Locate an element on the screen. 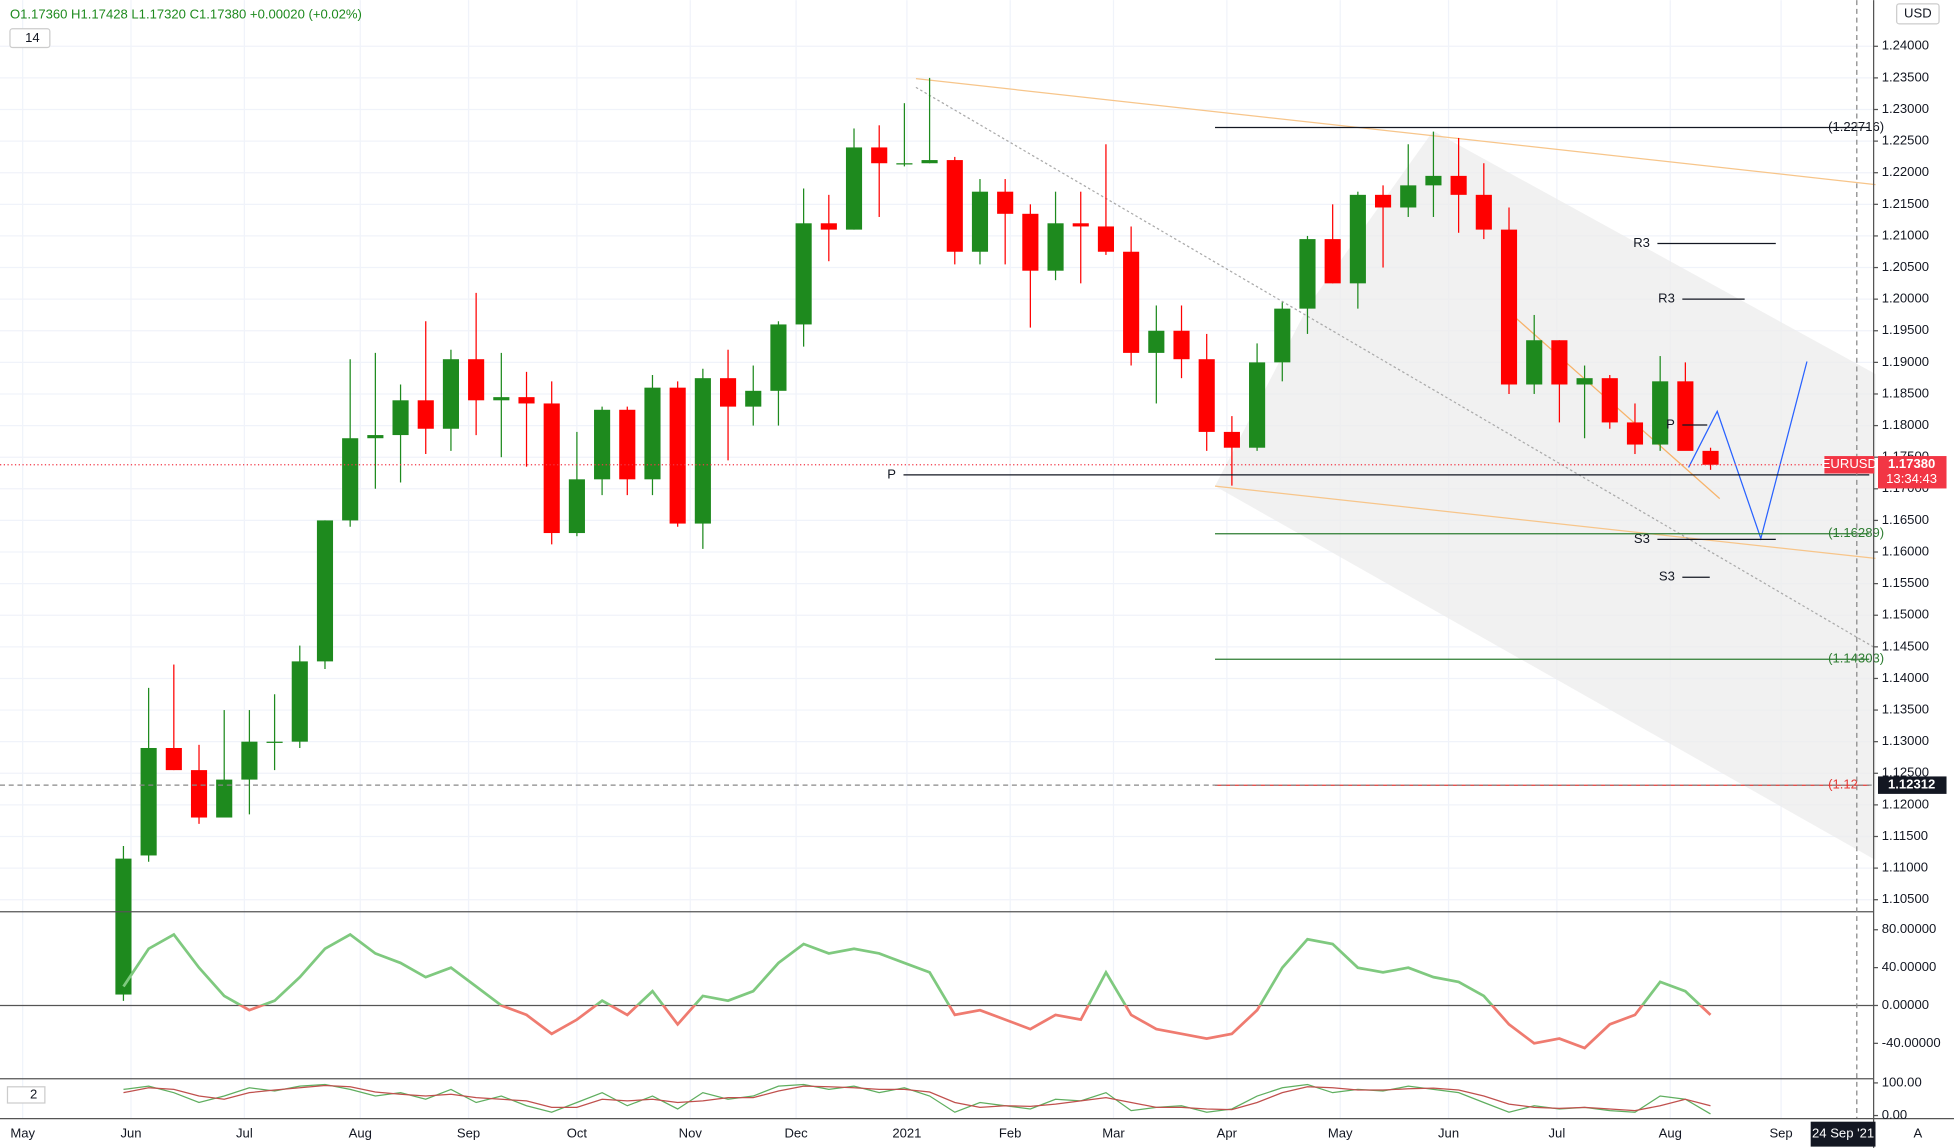  x-tick-label: Apr is located at coordinates (1227, 1133).